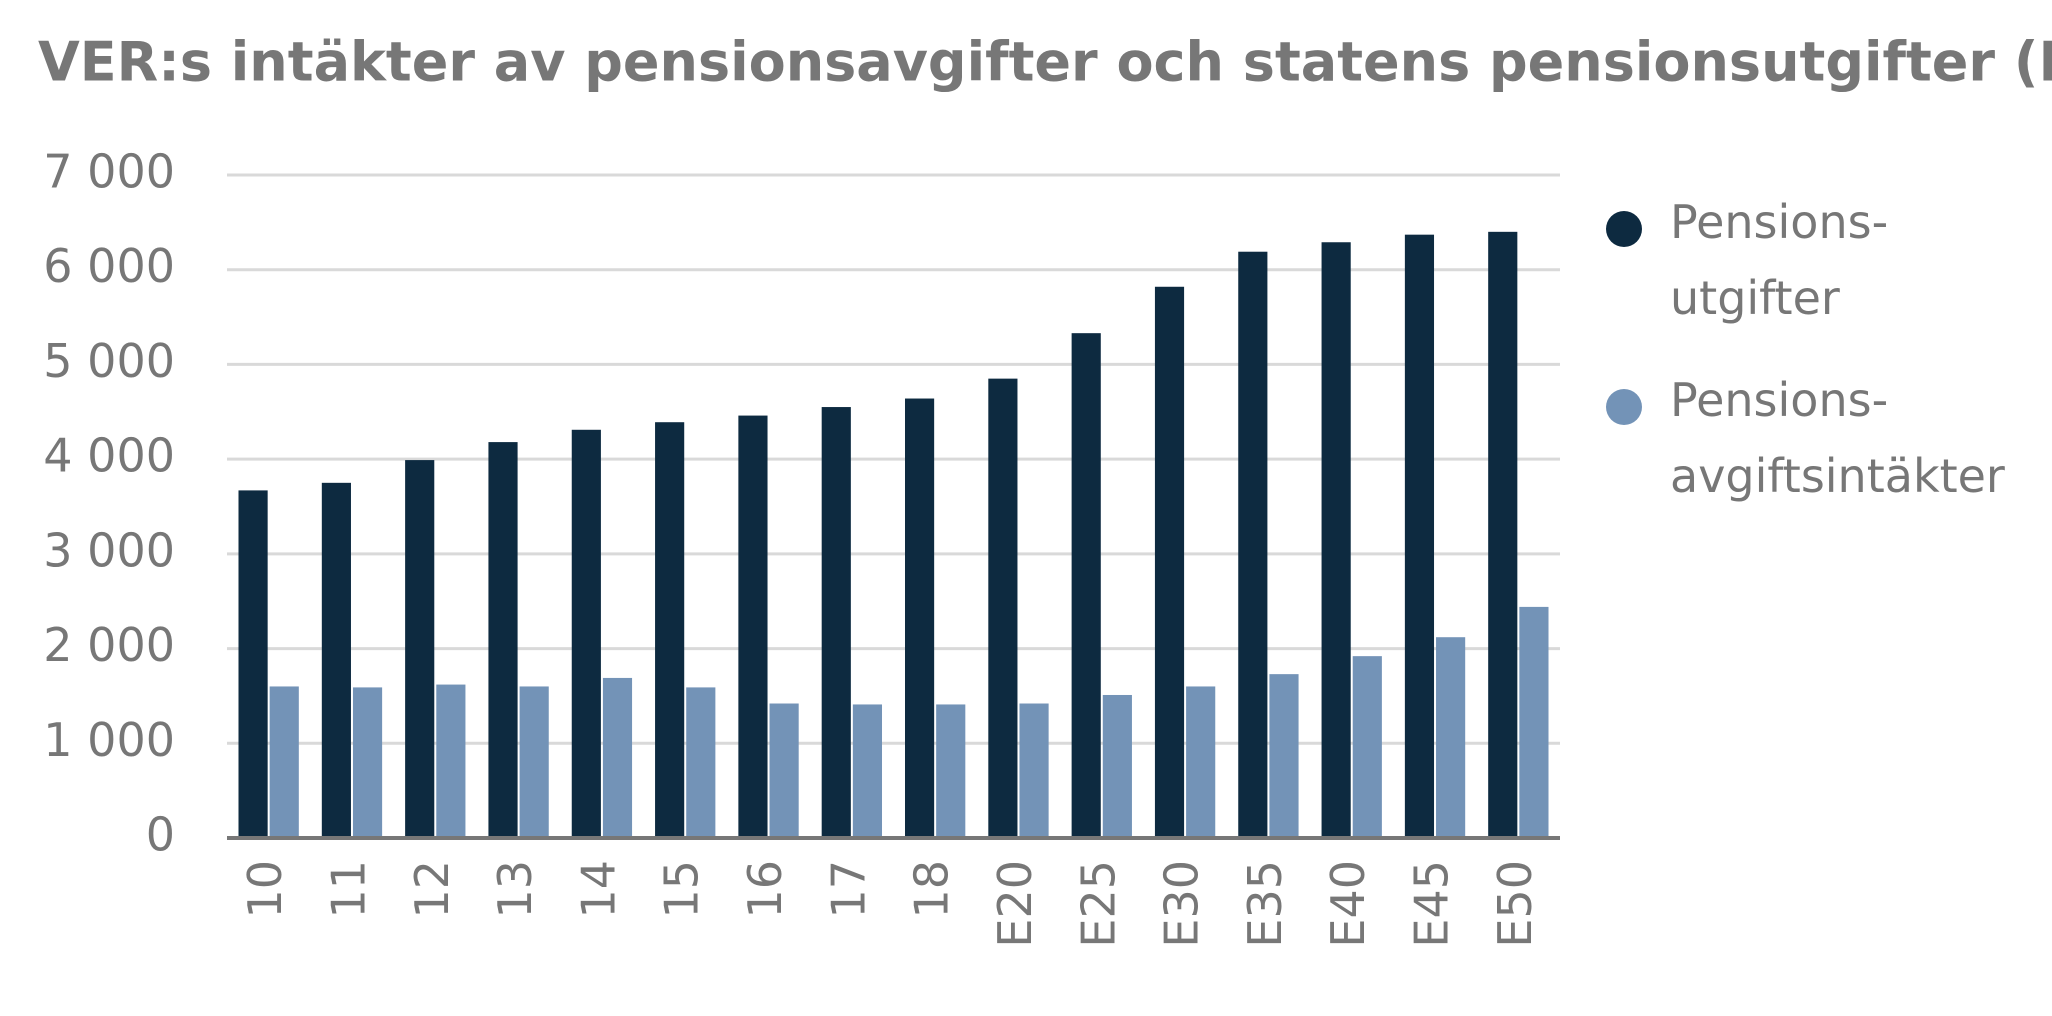  I want to click on x-tick-label: E35, so click(1265, 904).